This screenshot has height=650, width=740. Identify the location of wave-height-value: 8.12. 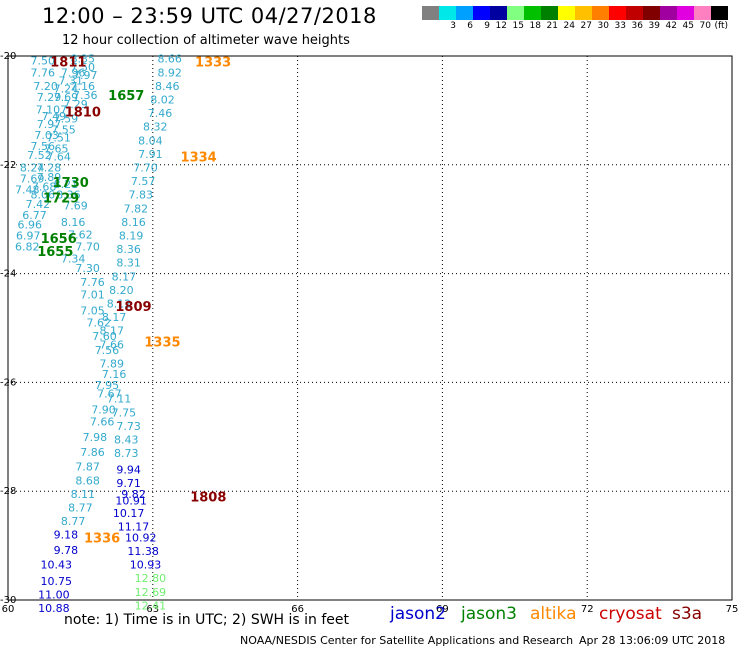
(119, 304).